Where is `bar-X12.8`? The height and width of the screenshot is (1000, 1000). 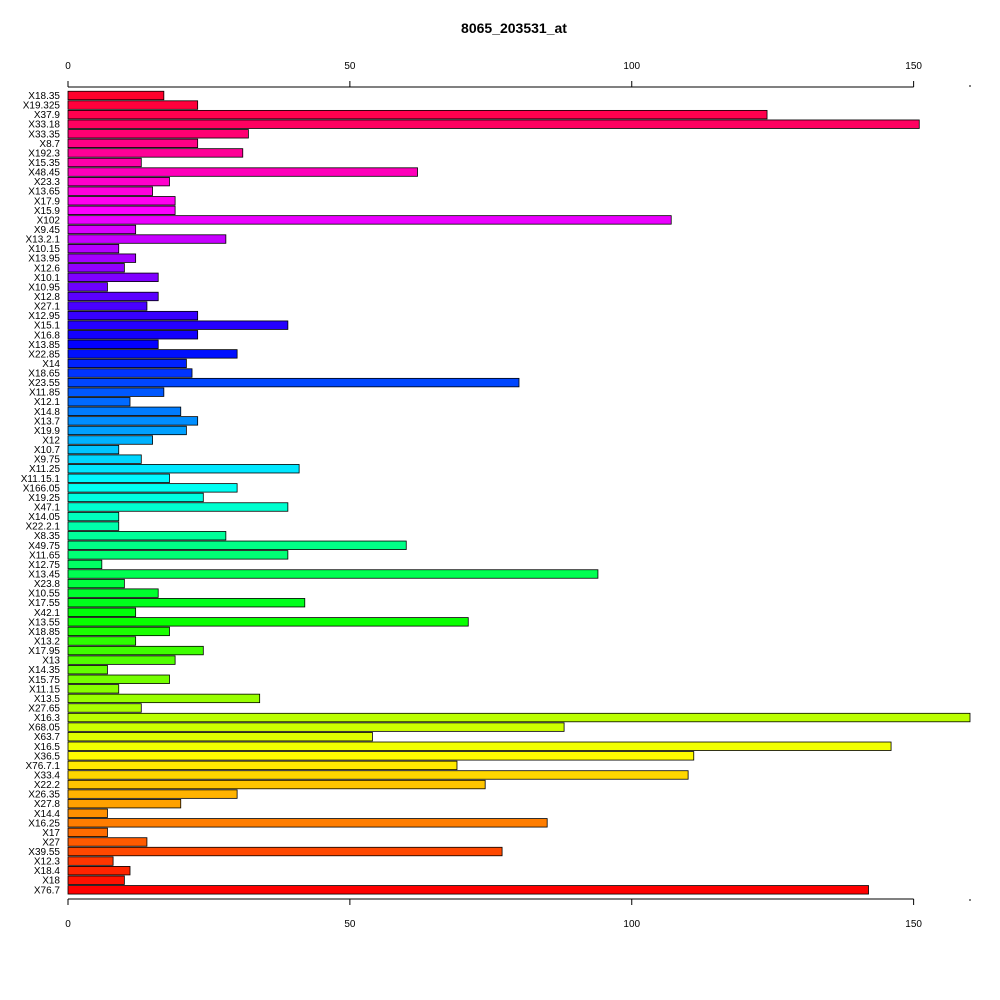
bar-X12.8 is located at coordinates (113, 296).